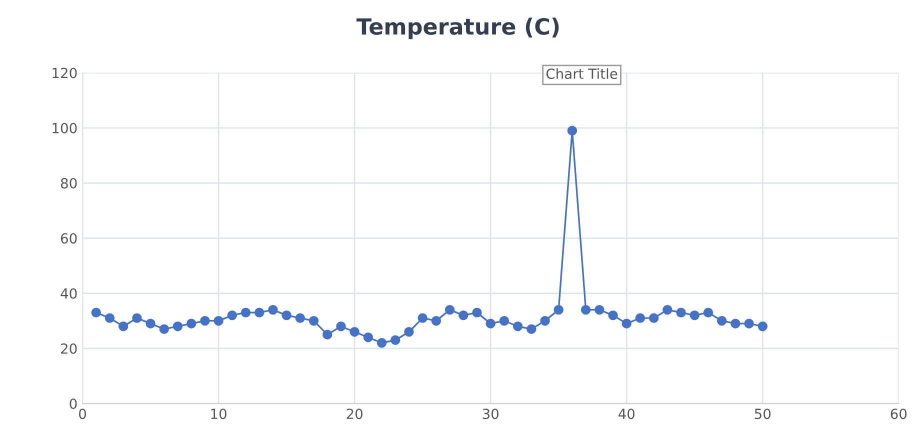 Image resolution: width=917 pixels, height=441 pixels. Describe the element at coordinates (64, 73) in the screenshot. I see `y-tick-label: 120` at that location.